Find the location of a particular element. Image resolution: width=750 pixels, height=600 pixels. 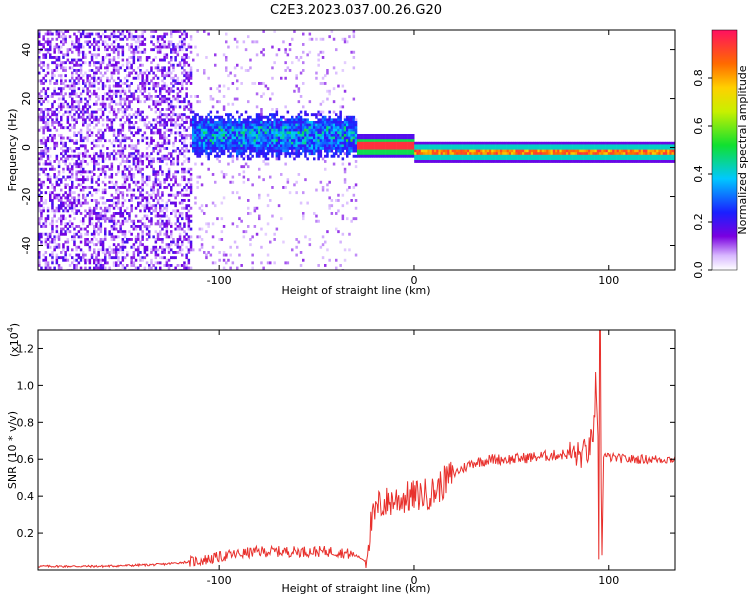

heatmap-cell-2067 is located at coordinates (147, 76).